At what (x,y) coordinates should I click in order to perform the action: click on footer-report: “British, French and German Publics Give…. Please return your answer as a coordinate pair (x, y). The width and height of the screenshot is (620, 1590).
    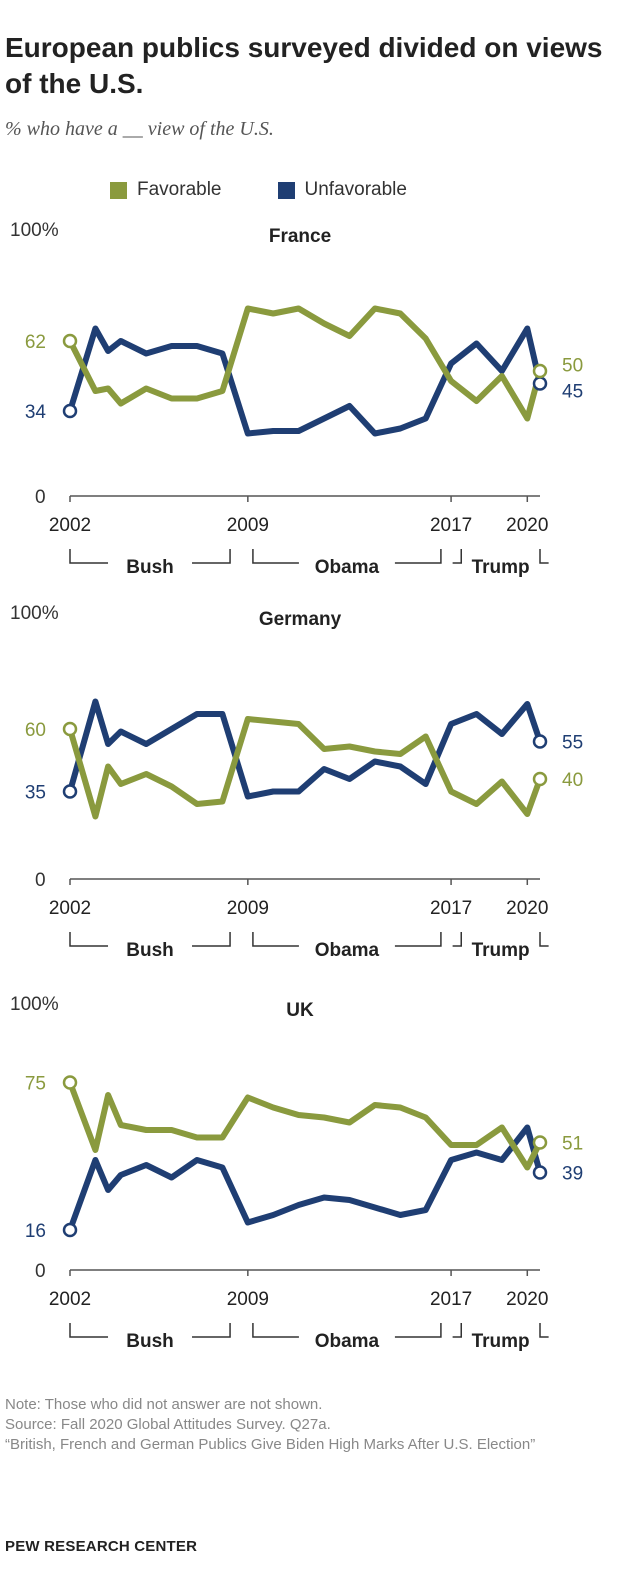
    Looking at the image, I should click on (270, 1444).